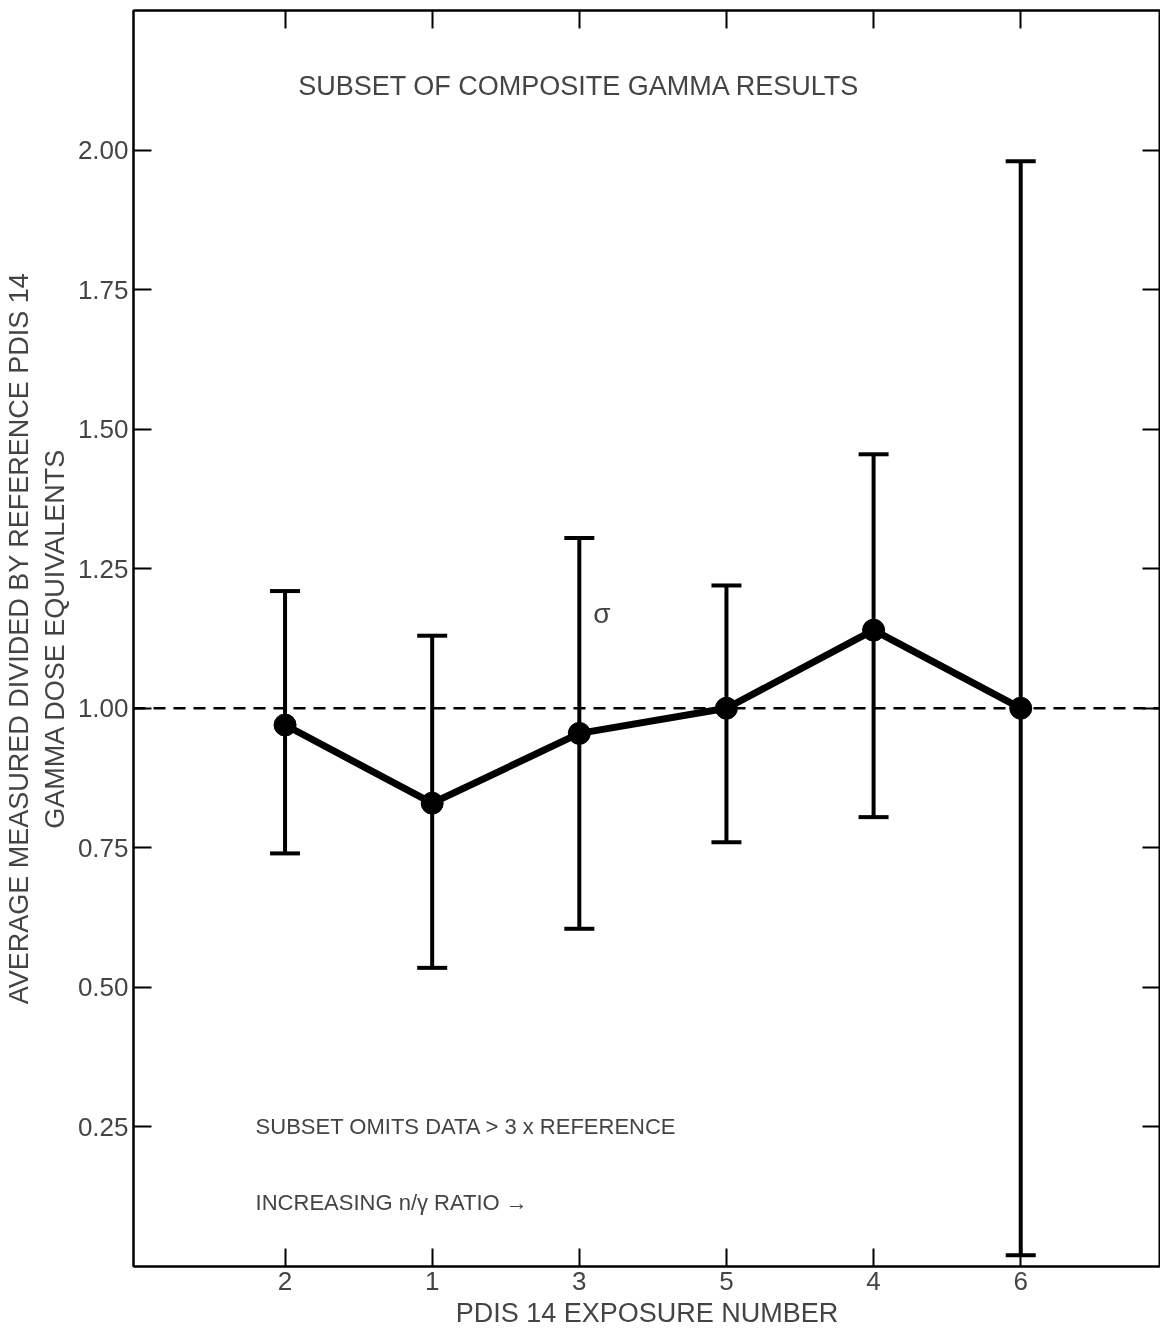 Image resolution: width=1160 pixels, height=1341 pixels. I want to click on x-tick-label: 6, so click(1020, 1280).